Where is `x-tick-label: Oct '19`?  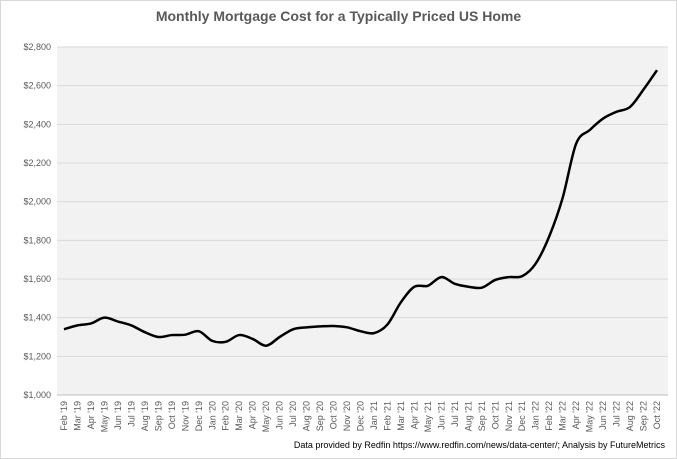 x-tick-label: Oct '19 is located at coordinates (172, 415).